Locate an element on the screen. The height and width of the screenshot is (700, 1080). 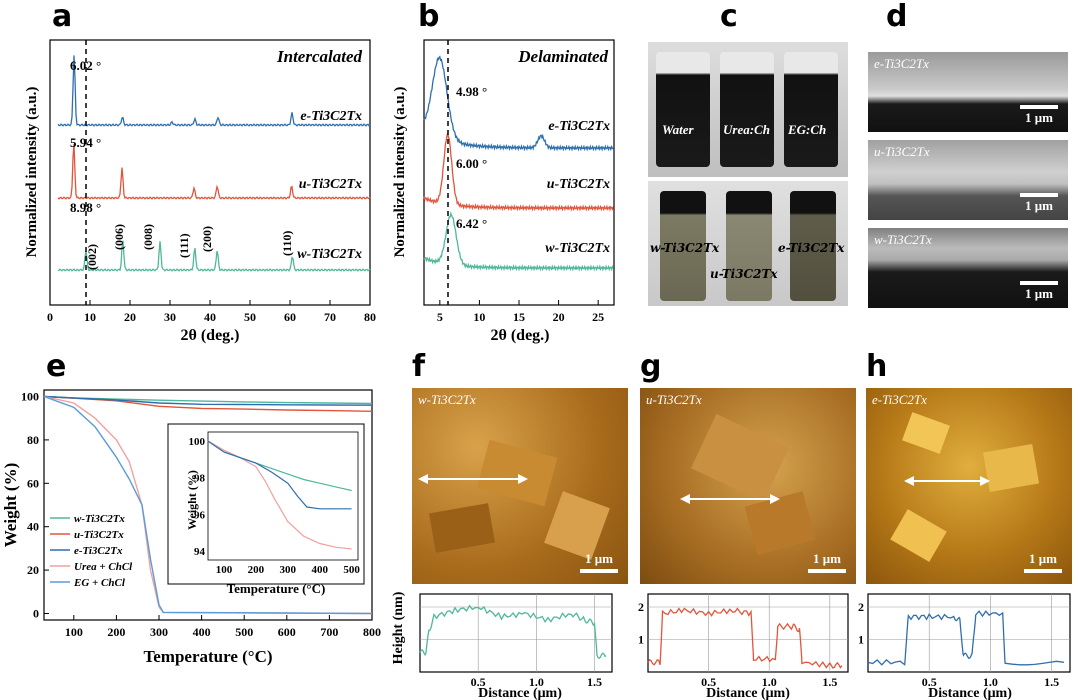
afm-image: w-Ti3C2Tx 1 μm is located at coordinates (520, 486).